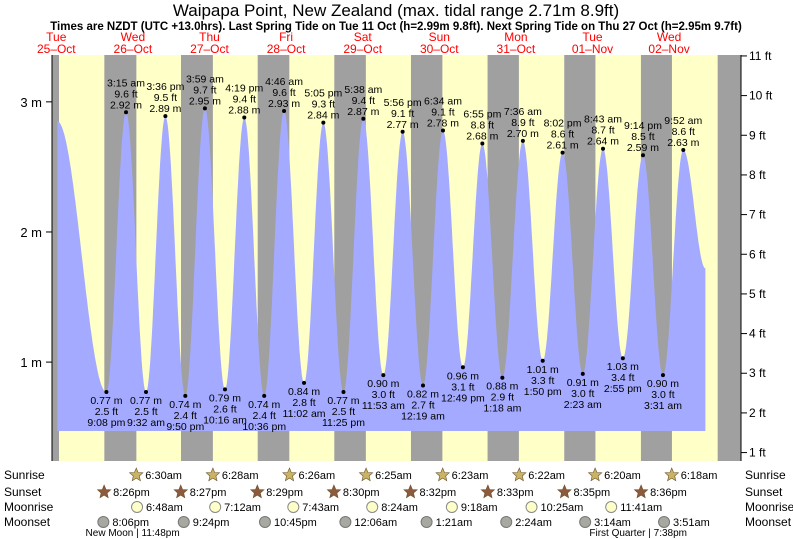  Describe the element at coordinates (638, 533) in the screenshot. I see `moon-phase-label: First Quarter | 7:38pm` at that location.